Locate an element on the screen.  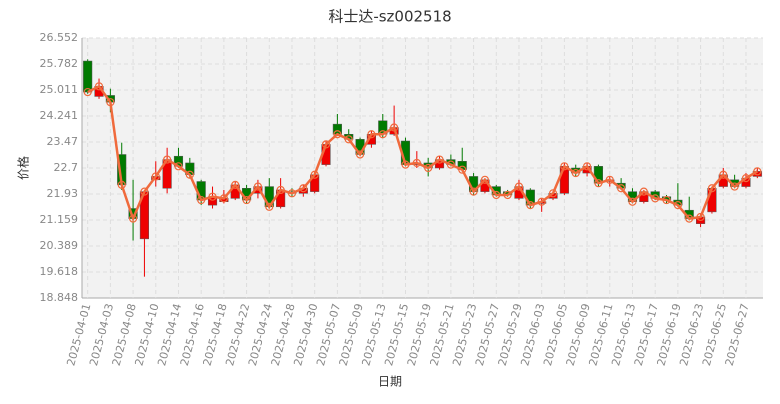
y-tick-label: 20.389 is located at coordinates (59, 245).